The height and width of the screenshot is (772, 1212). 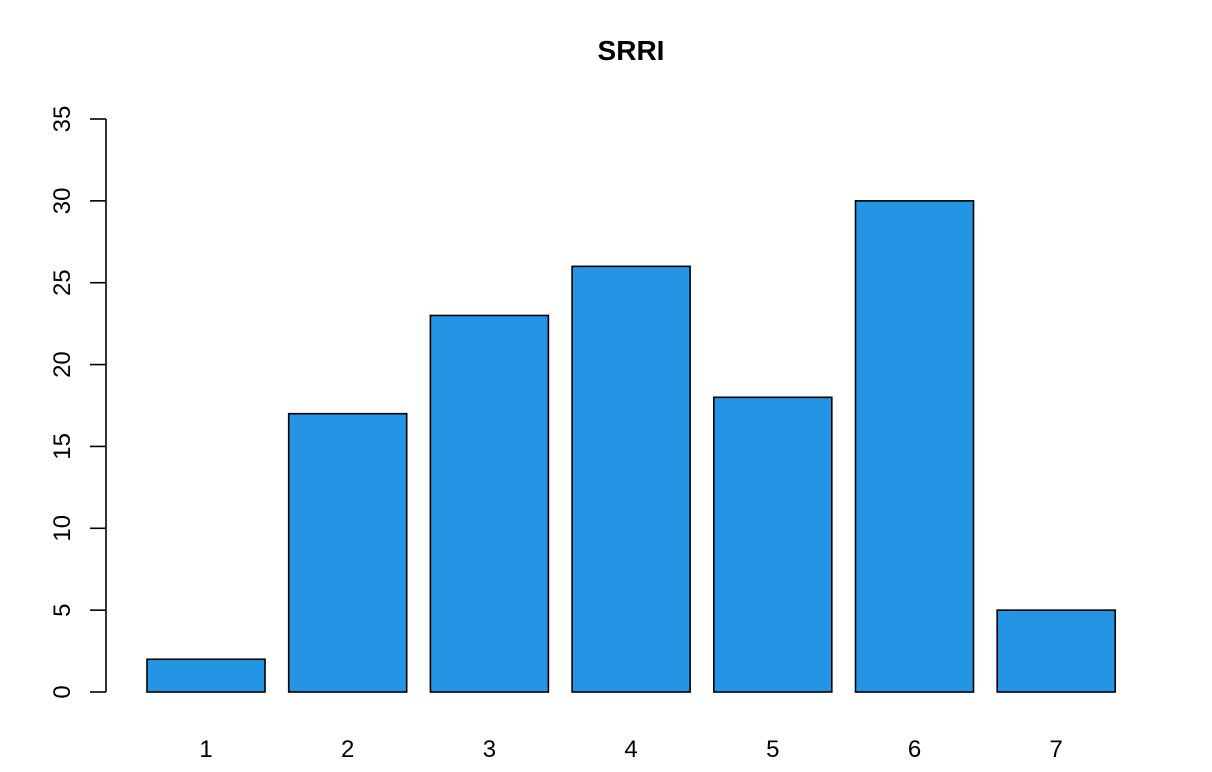 I want to click on x-axis: 1 2 3 4 5 6 7, so click(x=631, y=749).